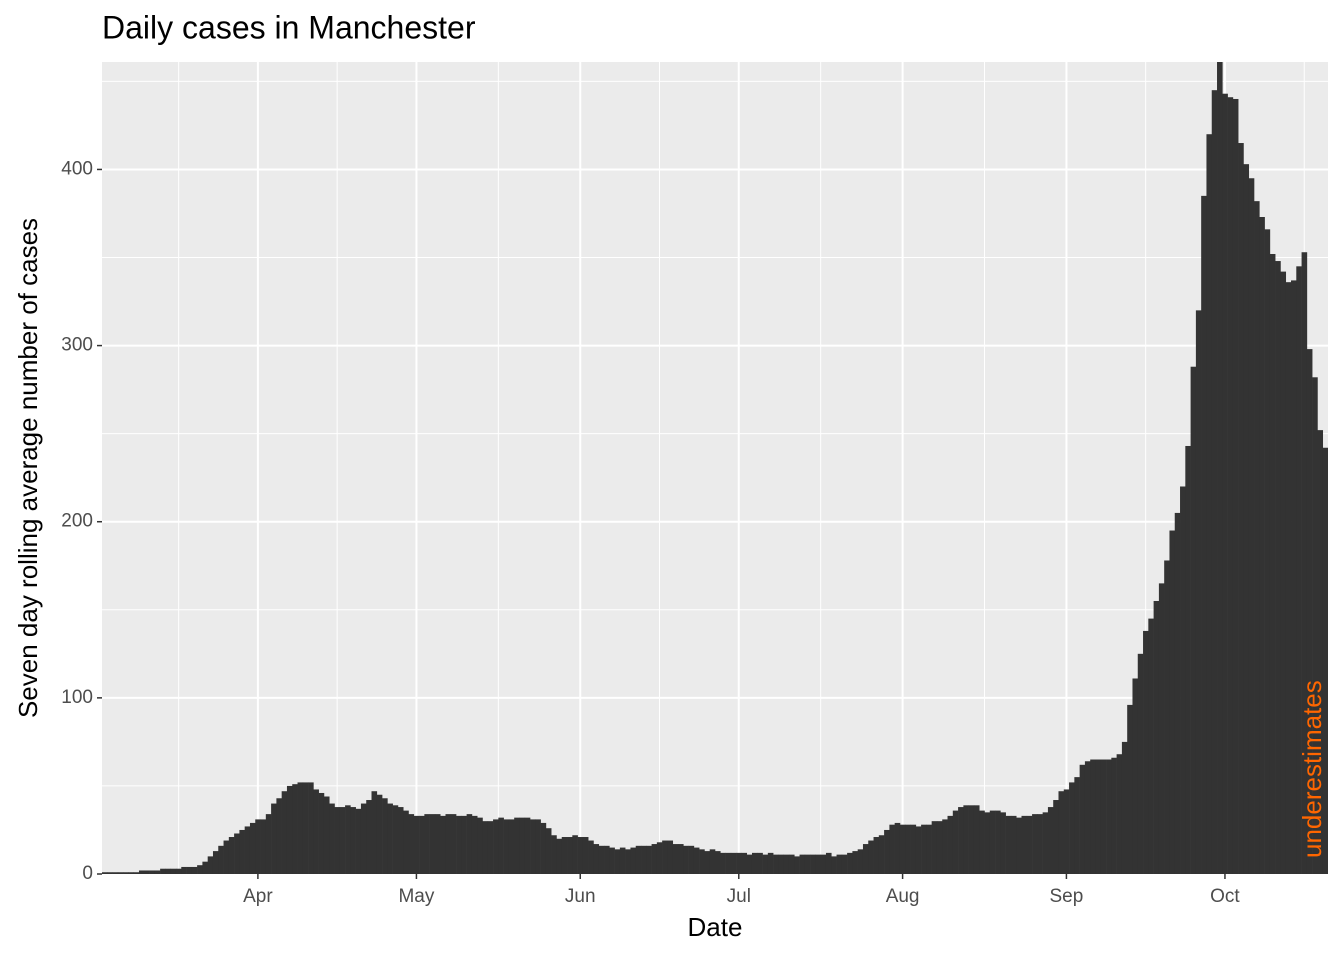  What do you see at coordinates (739, 896) in the screenshot?
I see `x-tick-label: Jul` at bounding box center [739, 896].